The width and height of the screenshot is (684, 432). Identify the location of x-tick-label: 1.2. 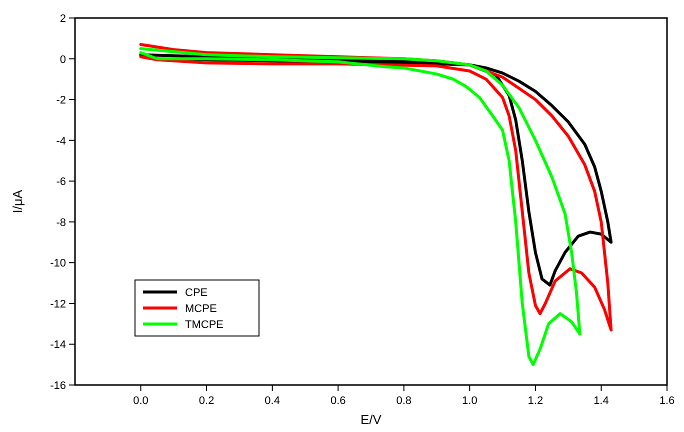
(536, 401).